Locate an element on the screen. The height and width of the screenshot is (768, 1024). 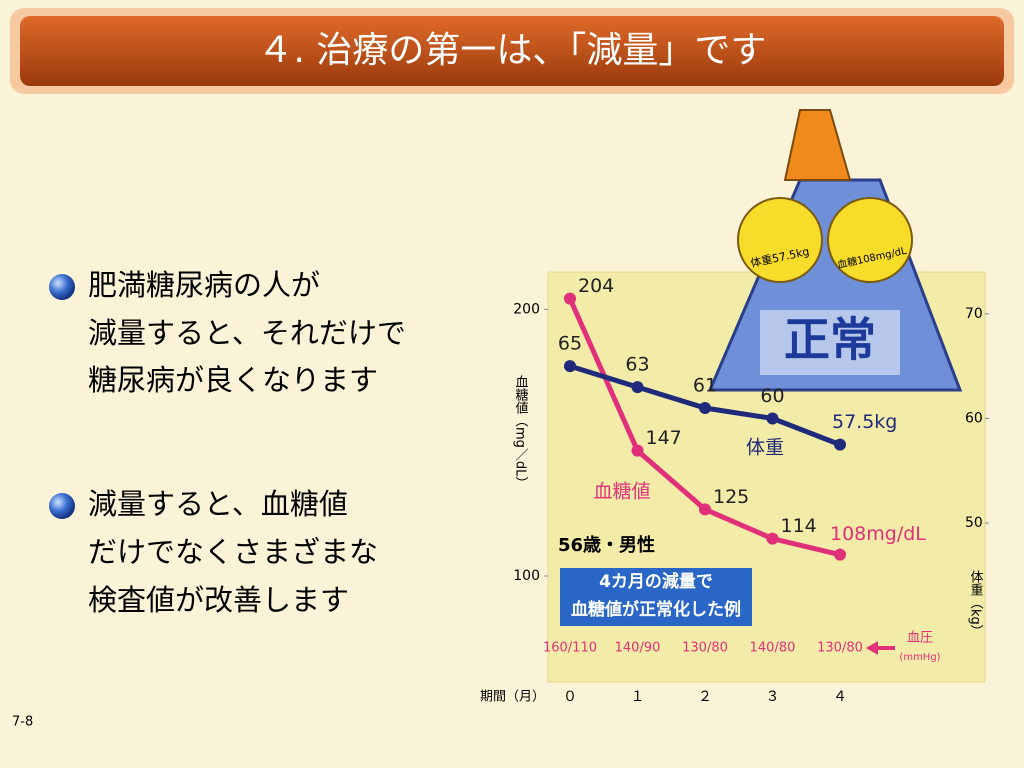
value-label: 204 is located at coordinates (596, 286).